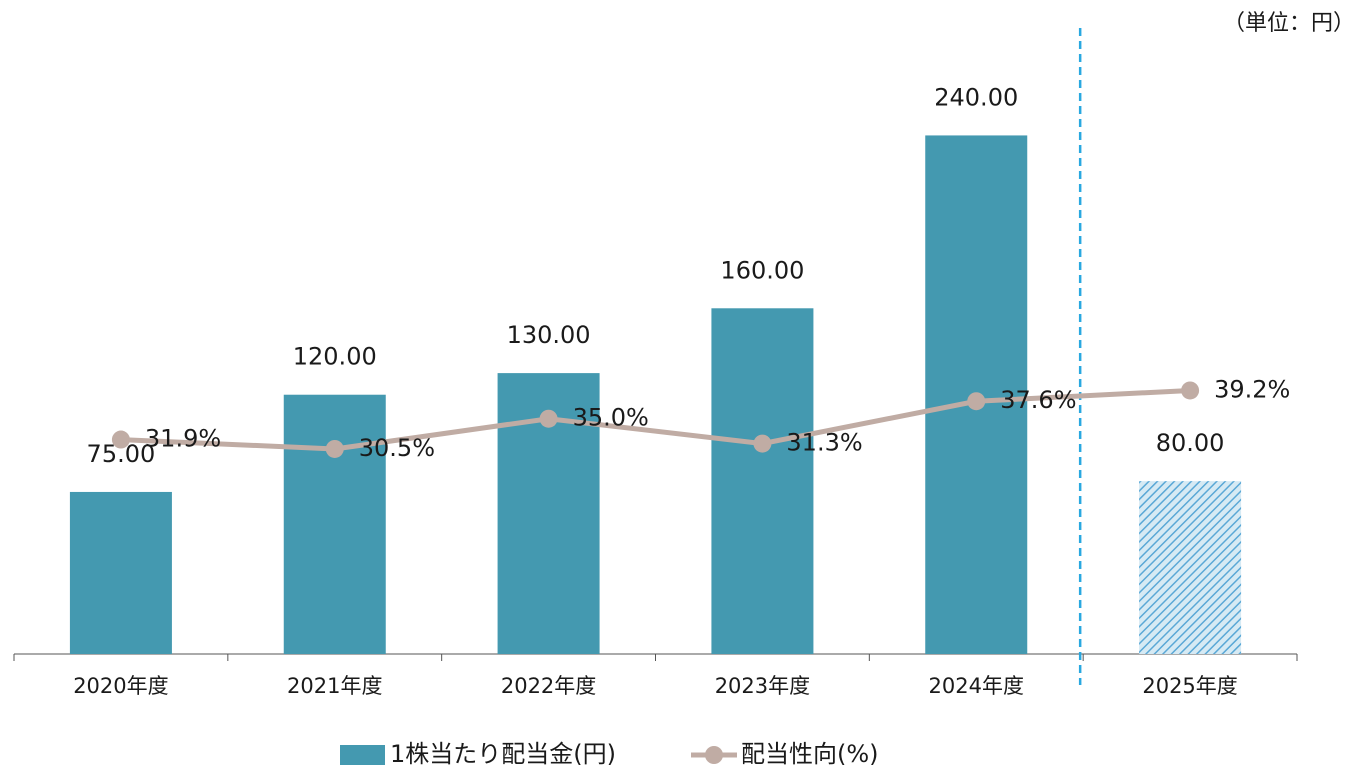 The width and height of the screenshot is (1359, 776). What do you see at coordinates (397, 448) in the screenshot?
I see `line-value-label: 30.5%` at bounding box center [397, 448].